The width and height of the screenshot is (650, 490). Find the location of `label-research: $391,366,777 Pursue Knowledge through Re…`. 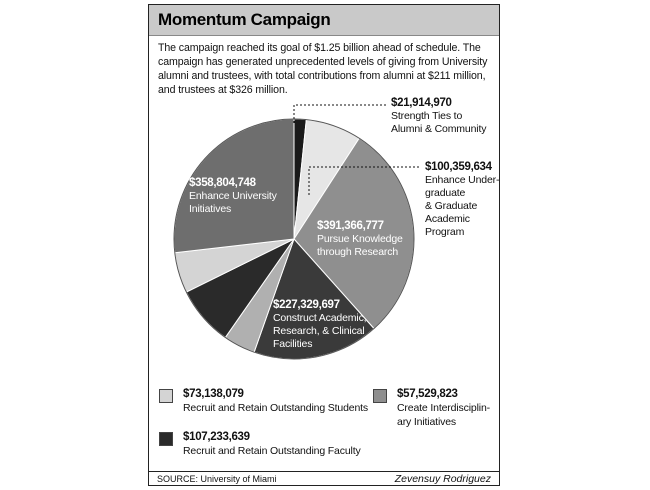

label-research: $391,366,777 Pursue Knowledge through Re… is located at coordinates (372, 239).